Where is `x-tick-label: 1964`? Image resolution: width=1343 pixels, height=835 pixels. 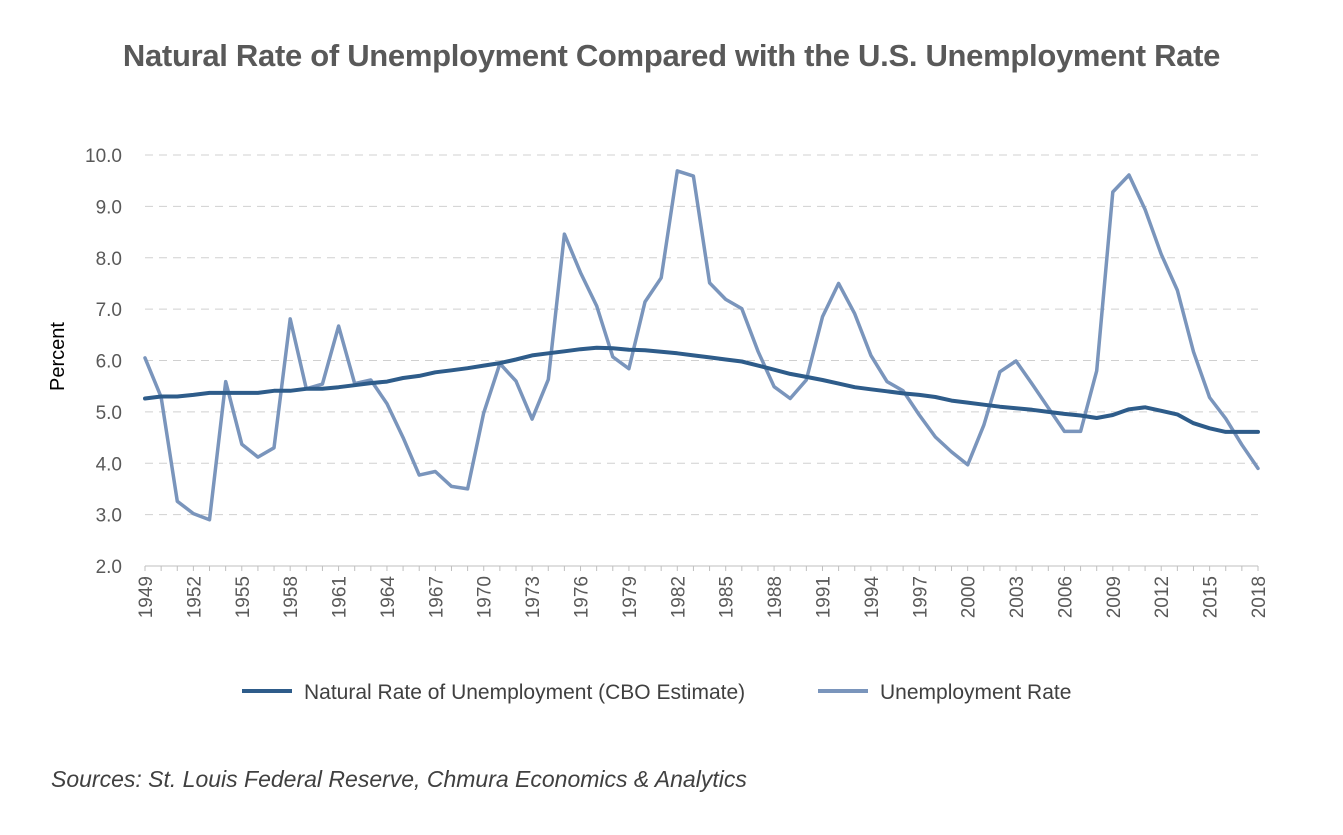
x-tick-label: 1964 is located at coordinates (388, 597).